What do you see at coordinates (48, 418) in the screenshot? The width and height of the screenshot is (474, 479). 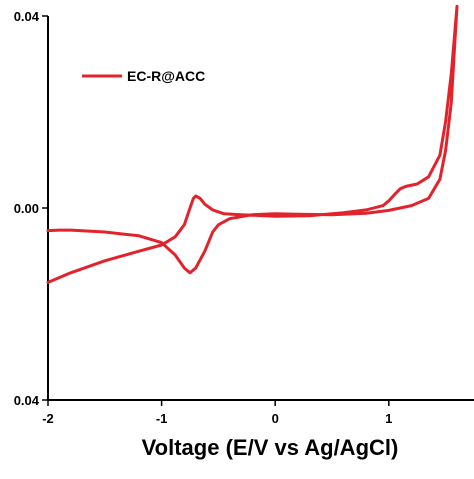 I see `x-tick-label: -2` at bounding box center [48, 418].